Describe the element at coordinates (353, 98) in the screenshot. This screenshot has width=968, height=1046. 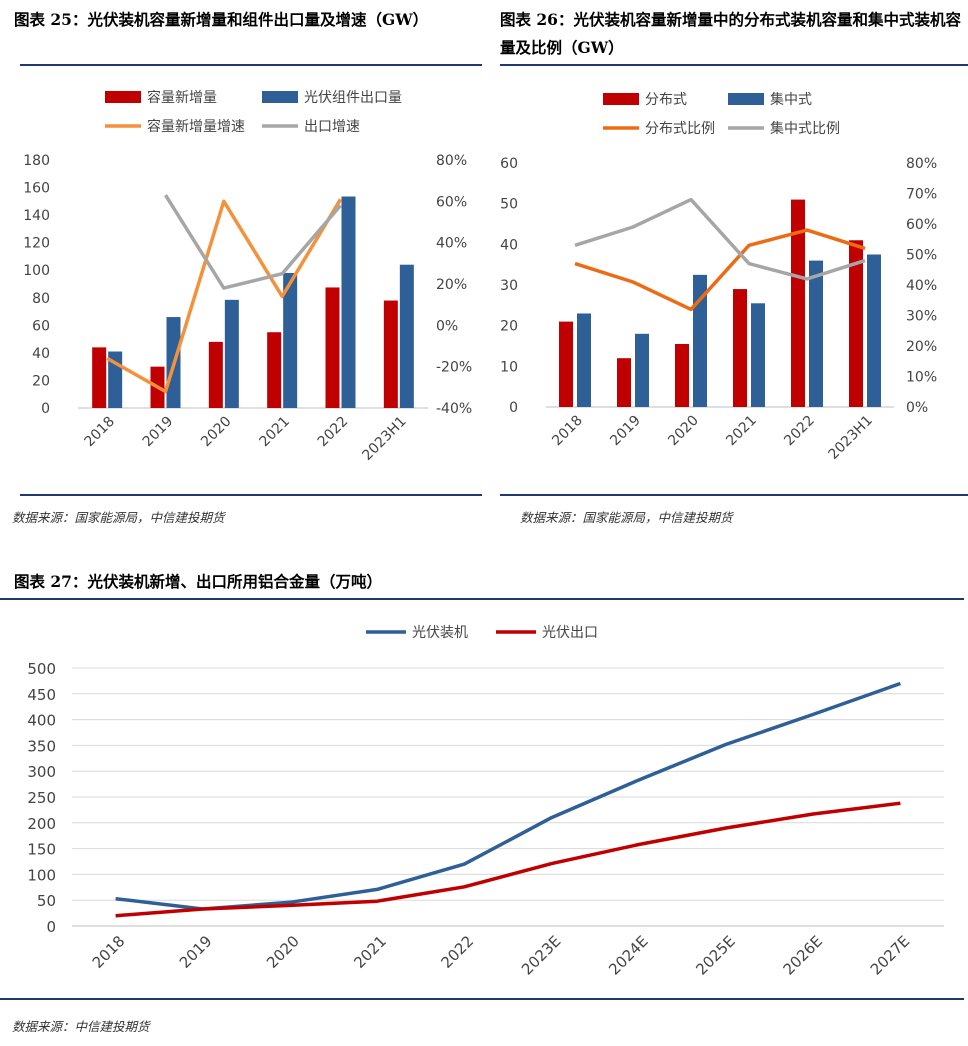
I see `legend-label-光伏组件出口量: 光伏组件出口量` at that location.